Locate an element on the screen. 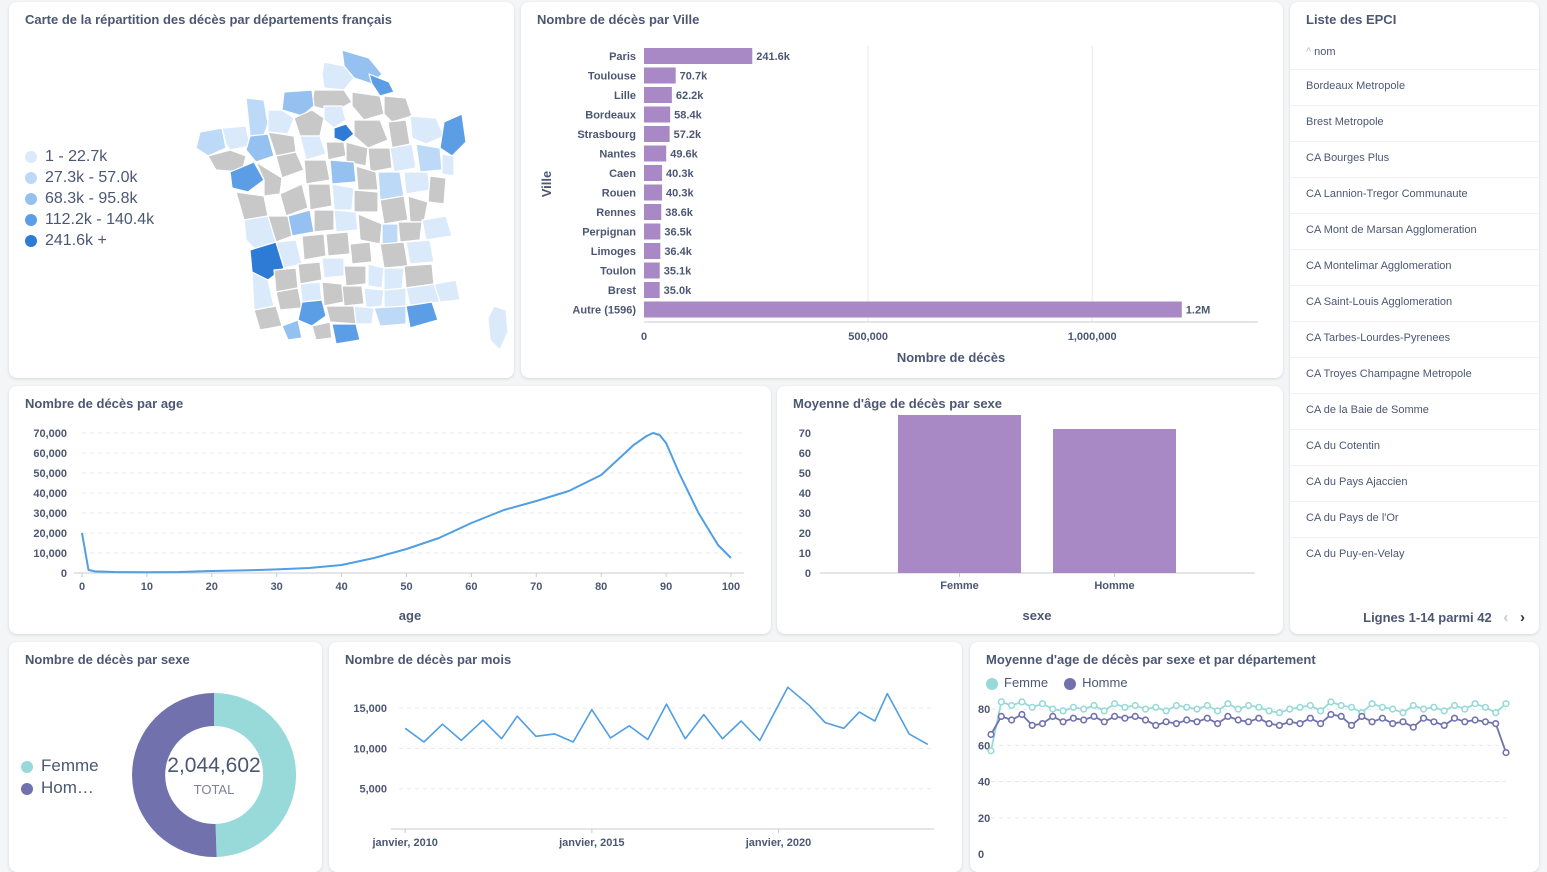 The image size is (1547, 872). map-region-haute-savoie is located at coordinates (437, 228).